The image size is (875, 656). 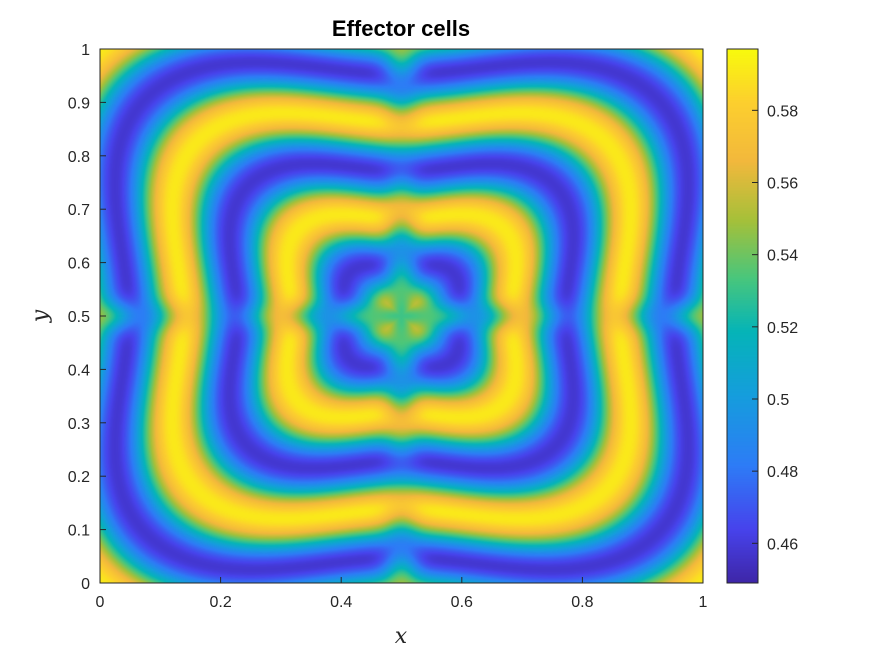 I want to click on colorbar-tick-label: 0.56, so click(x=782, y=184).